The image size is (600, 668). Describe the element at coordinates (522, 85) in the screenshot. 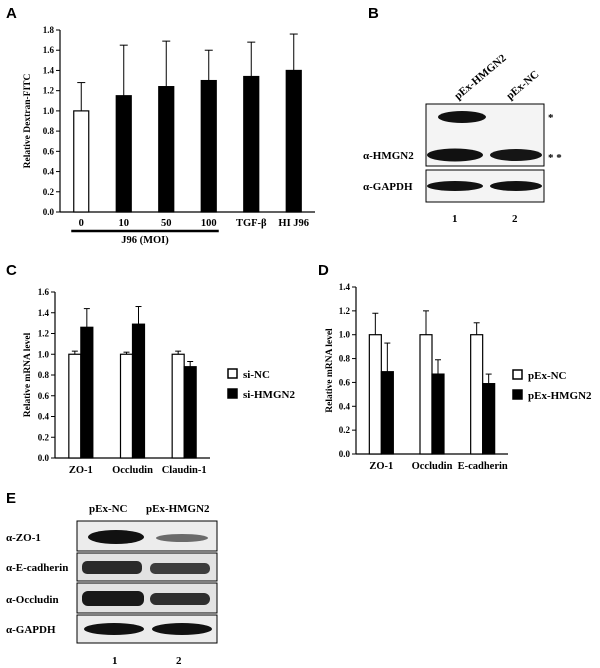

I see `blot-b-lane-label-2: pEx-NC` at that location.